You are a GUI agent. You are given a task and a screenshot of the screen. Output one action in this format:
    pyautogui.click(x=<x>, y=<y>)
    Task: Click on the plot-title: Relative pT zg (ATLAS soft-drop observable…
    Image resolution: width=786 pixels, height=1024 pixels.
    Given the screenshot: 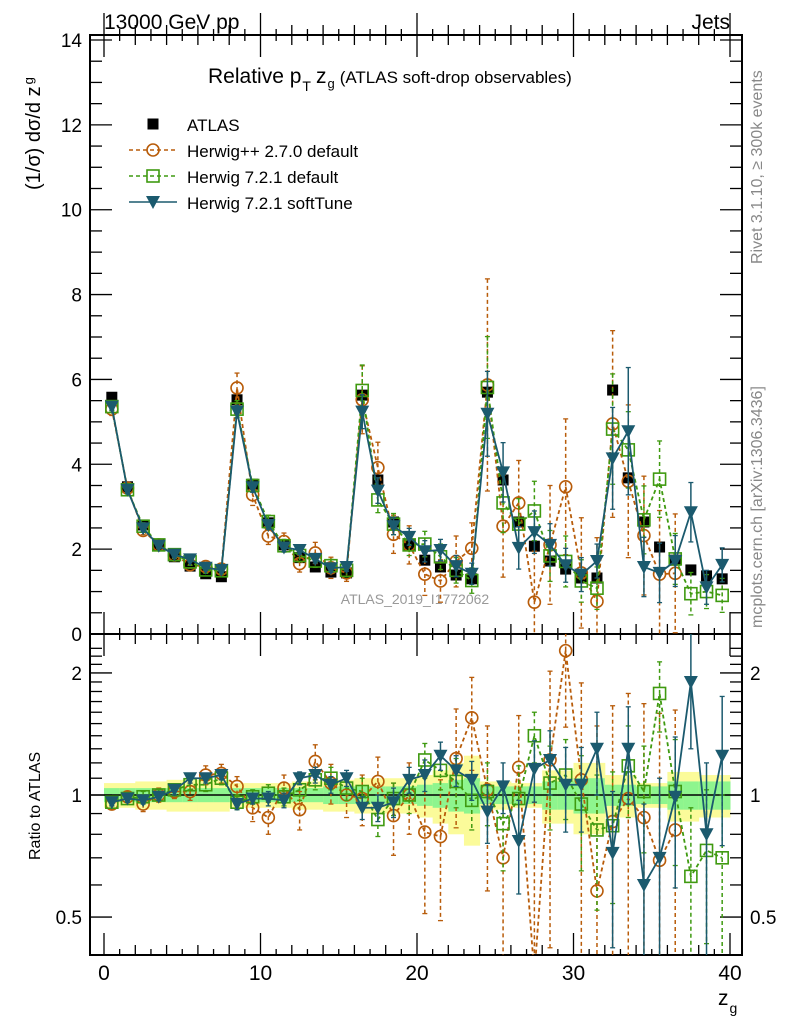 What is the action you would take?
    pyautogui.click(x=390, y=79)
    